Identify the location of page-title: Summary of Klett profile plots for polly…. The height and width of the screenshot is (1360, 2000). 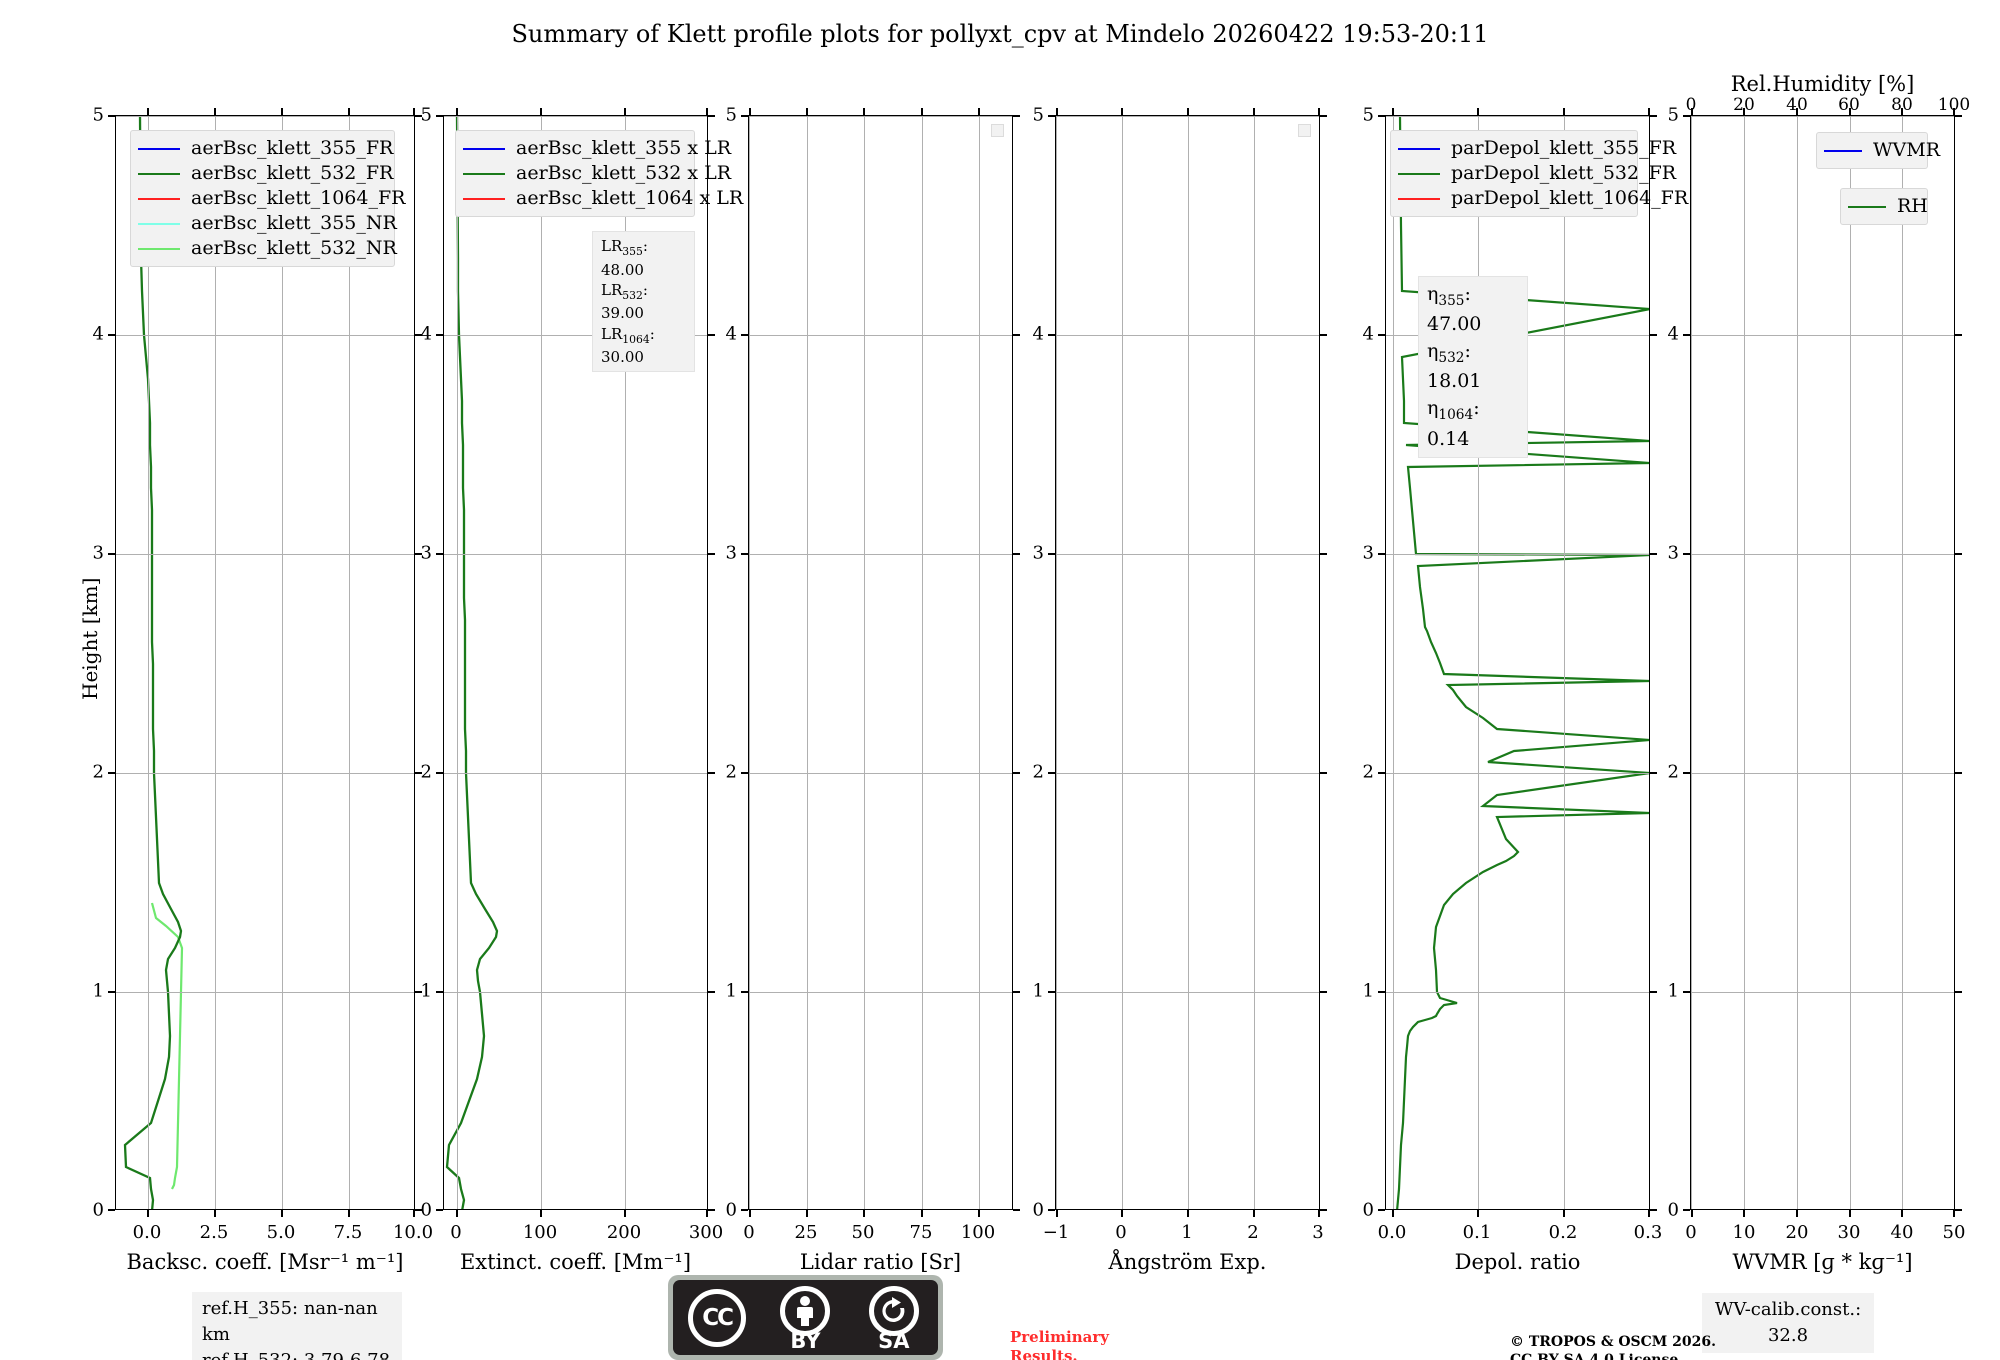
(1000, 34).